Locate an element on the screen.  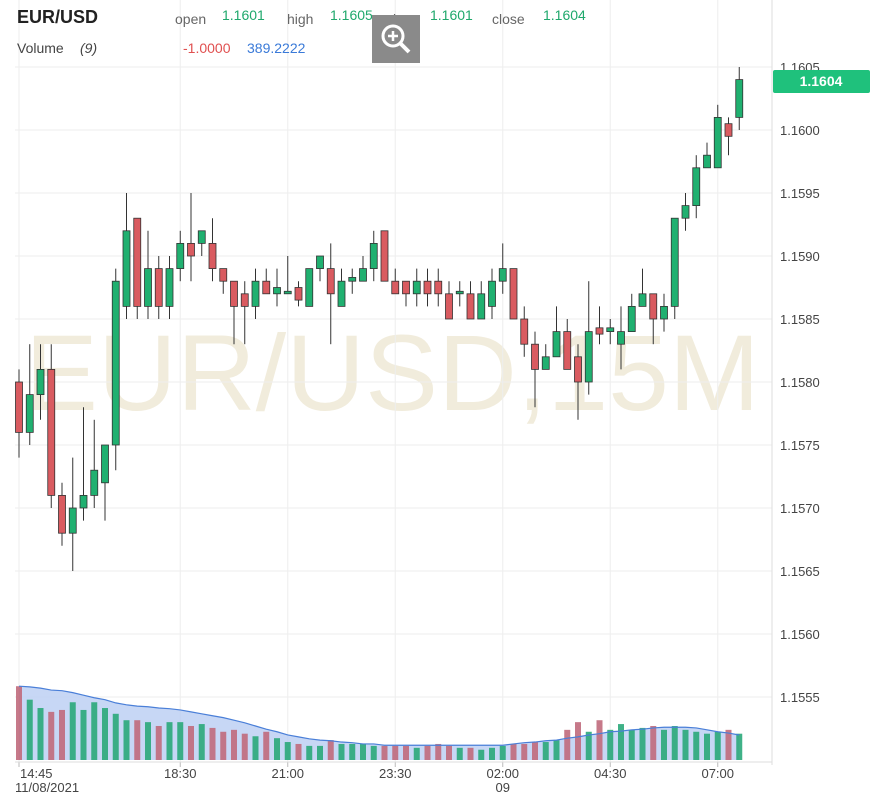
y-tick-label: 1.1600 is located at coordinates (800, 130).